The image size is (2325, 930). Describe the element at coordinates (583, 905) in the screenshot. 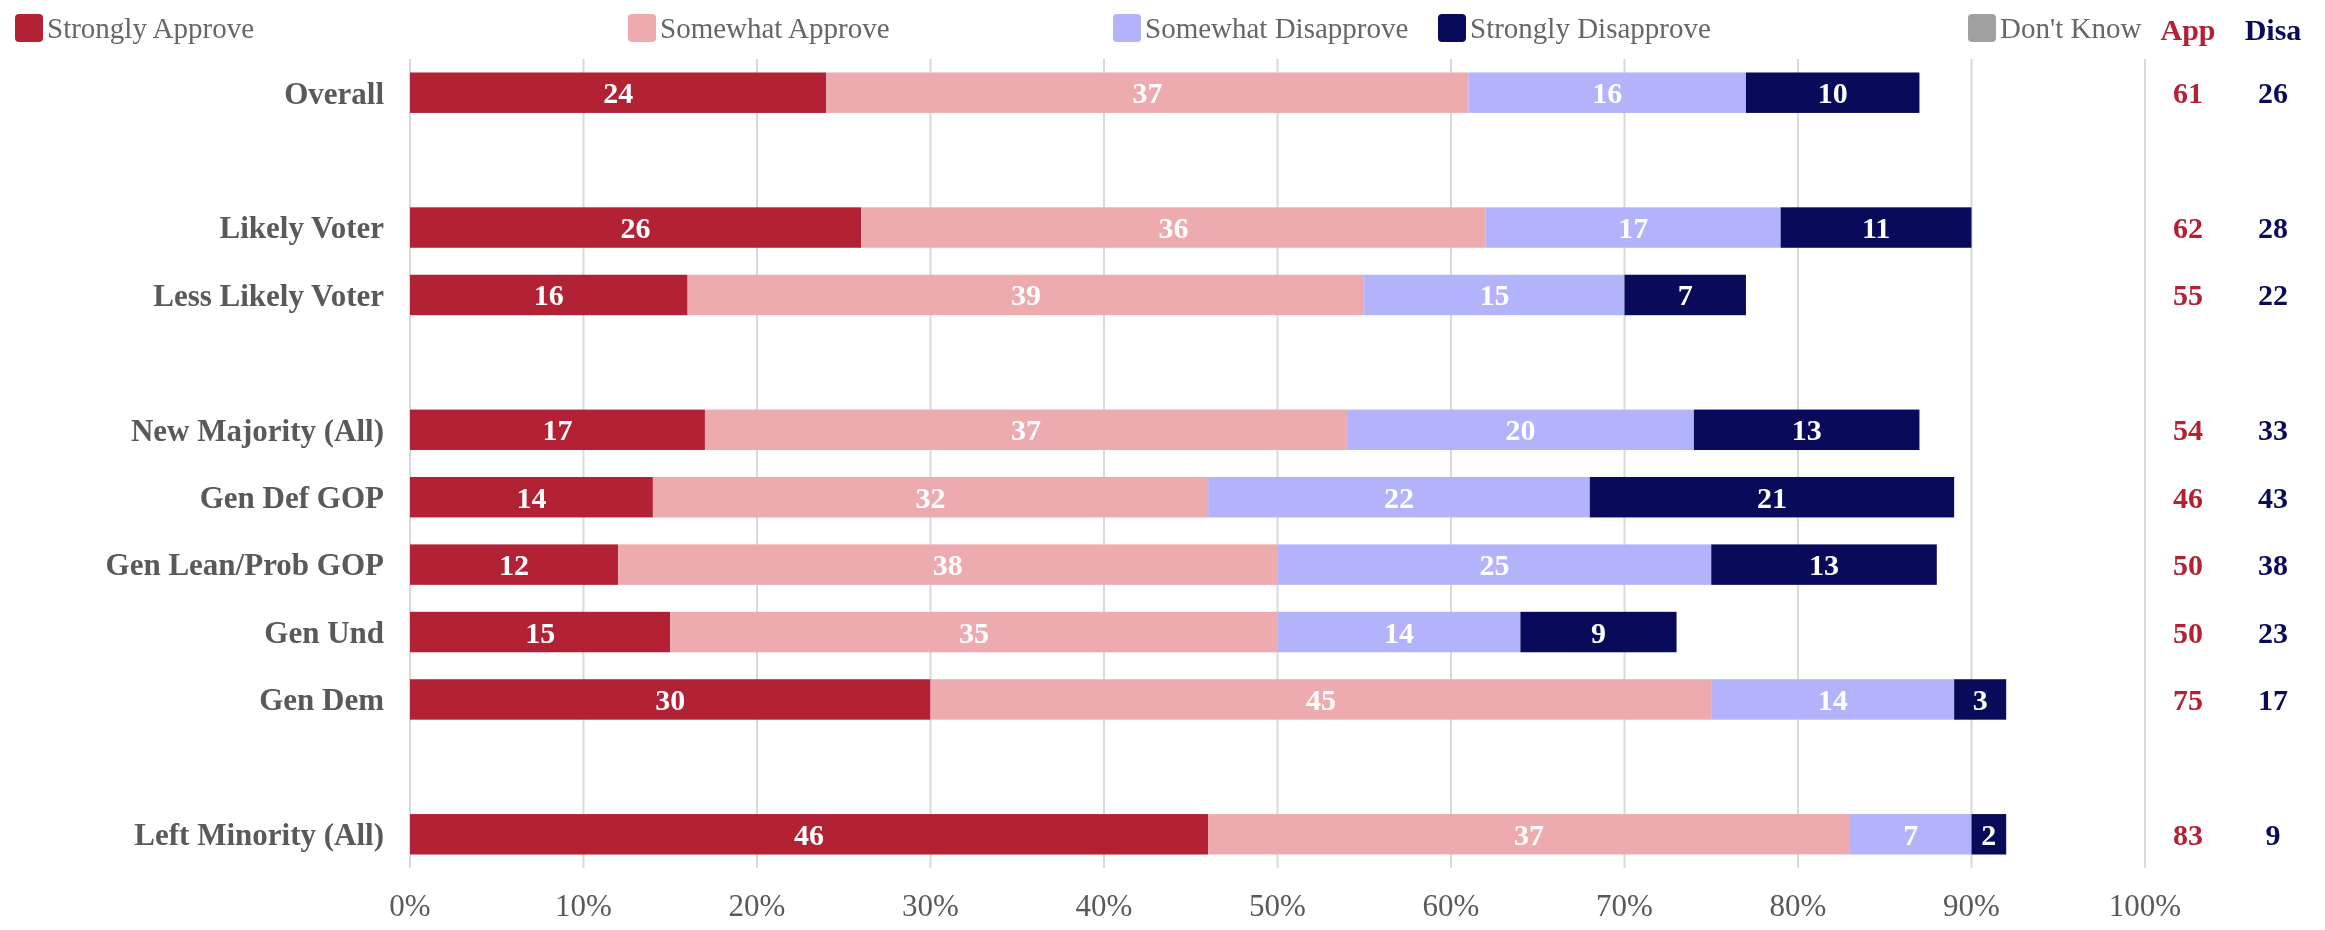

I see `x-tick-label: 10%` at that location.